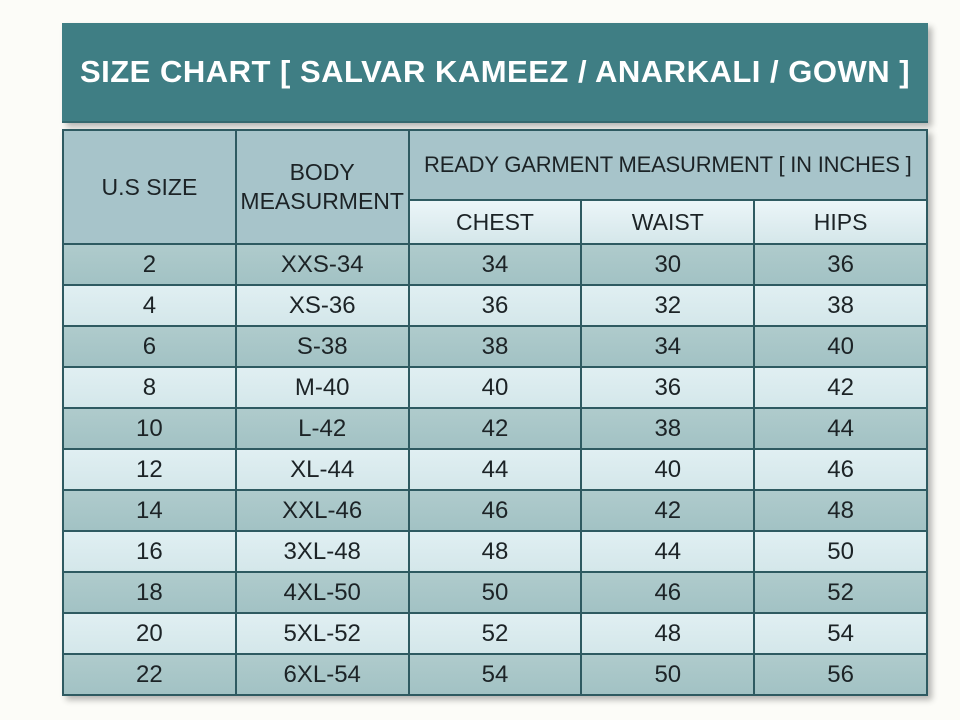  I want to click on cell-waist: 30, so click(668, 264).